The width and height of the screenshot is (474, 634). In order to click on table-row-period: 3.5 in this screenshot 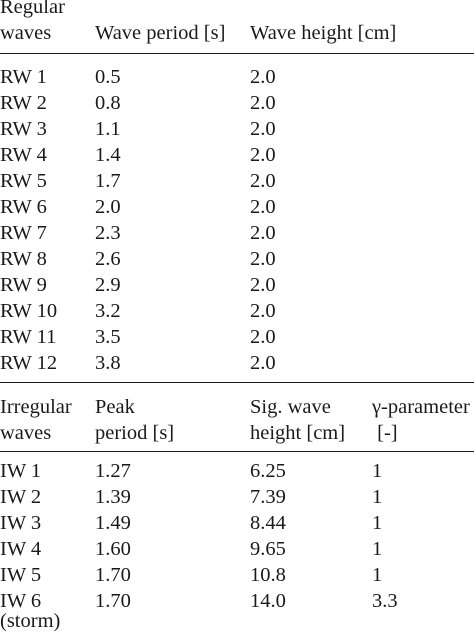, I will do `click(108, 337)`.